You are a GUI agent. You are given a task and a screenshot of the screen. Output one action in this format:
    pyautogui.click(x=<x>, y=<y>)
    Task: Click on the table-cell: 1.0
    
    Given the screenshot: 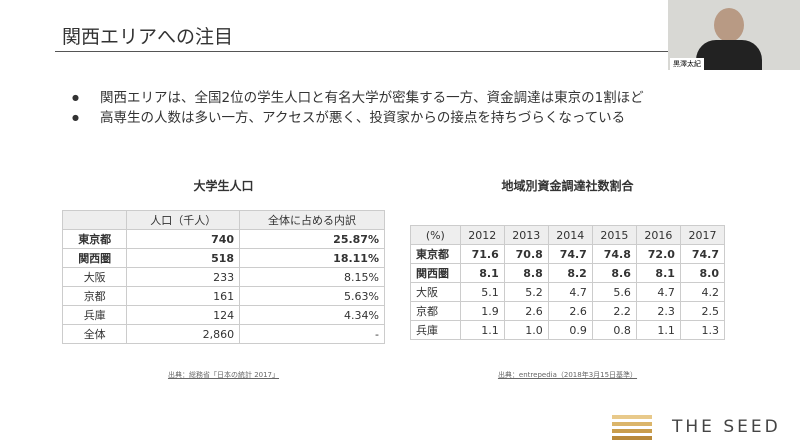 What is the action you would take?
    pyautogui.click(x=526, y=330)
    